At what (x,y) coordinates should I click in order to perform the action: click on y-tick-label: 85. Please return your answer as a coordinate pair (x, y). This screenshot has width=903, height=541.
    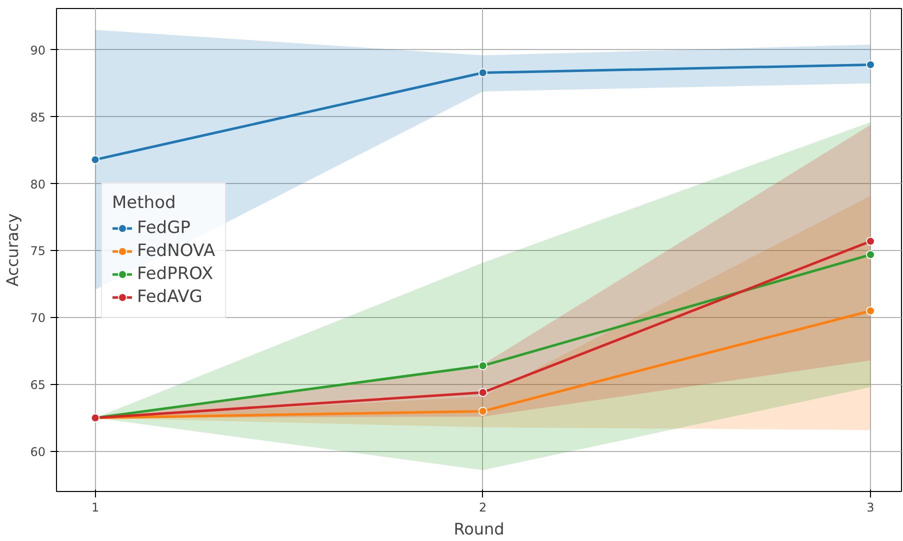
    Looking at the image, I should click on (38, 117).